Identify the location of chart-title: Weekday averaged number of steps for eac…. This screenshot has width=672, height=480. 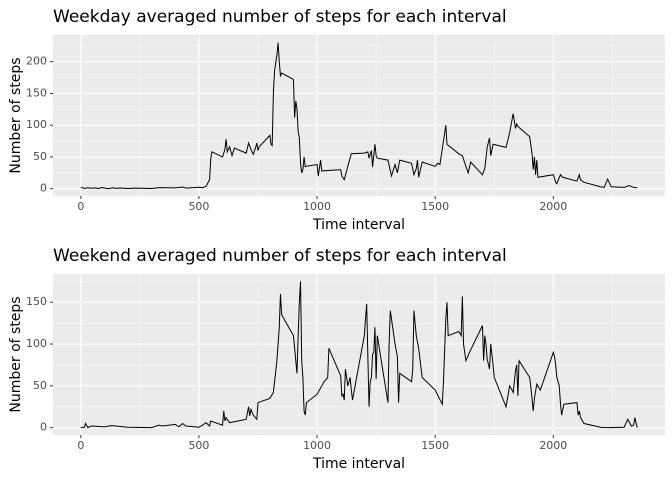
(280, 17).